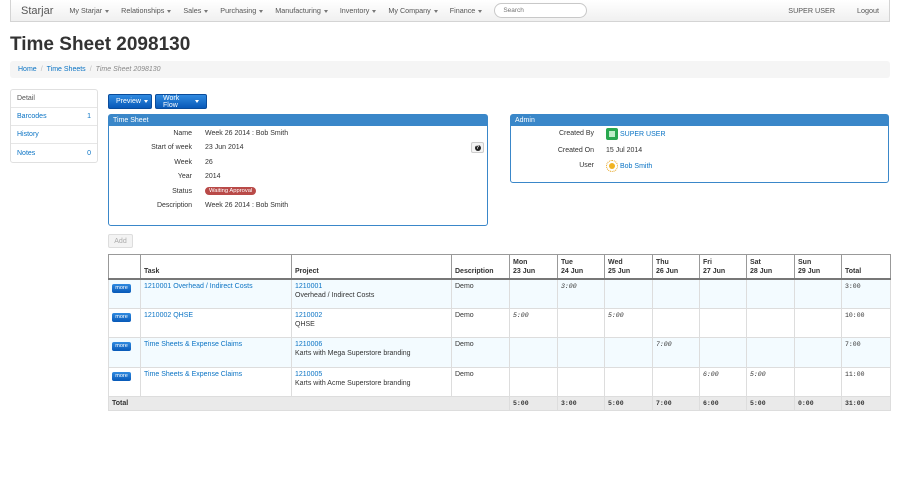 This screenshot has height=500, width=900. I want to click on created-on-value: 15 Jul 2014, so click(624, 150).